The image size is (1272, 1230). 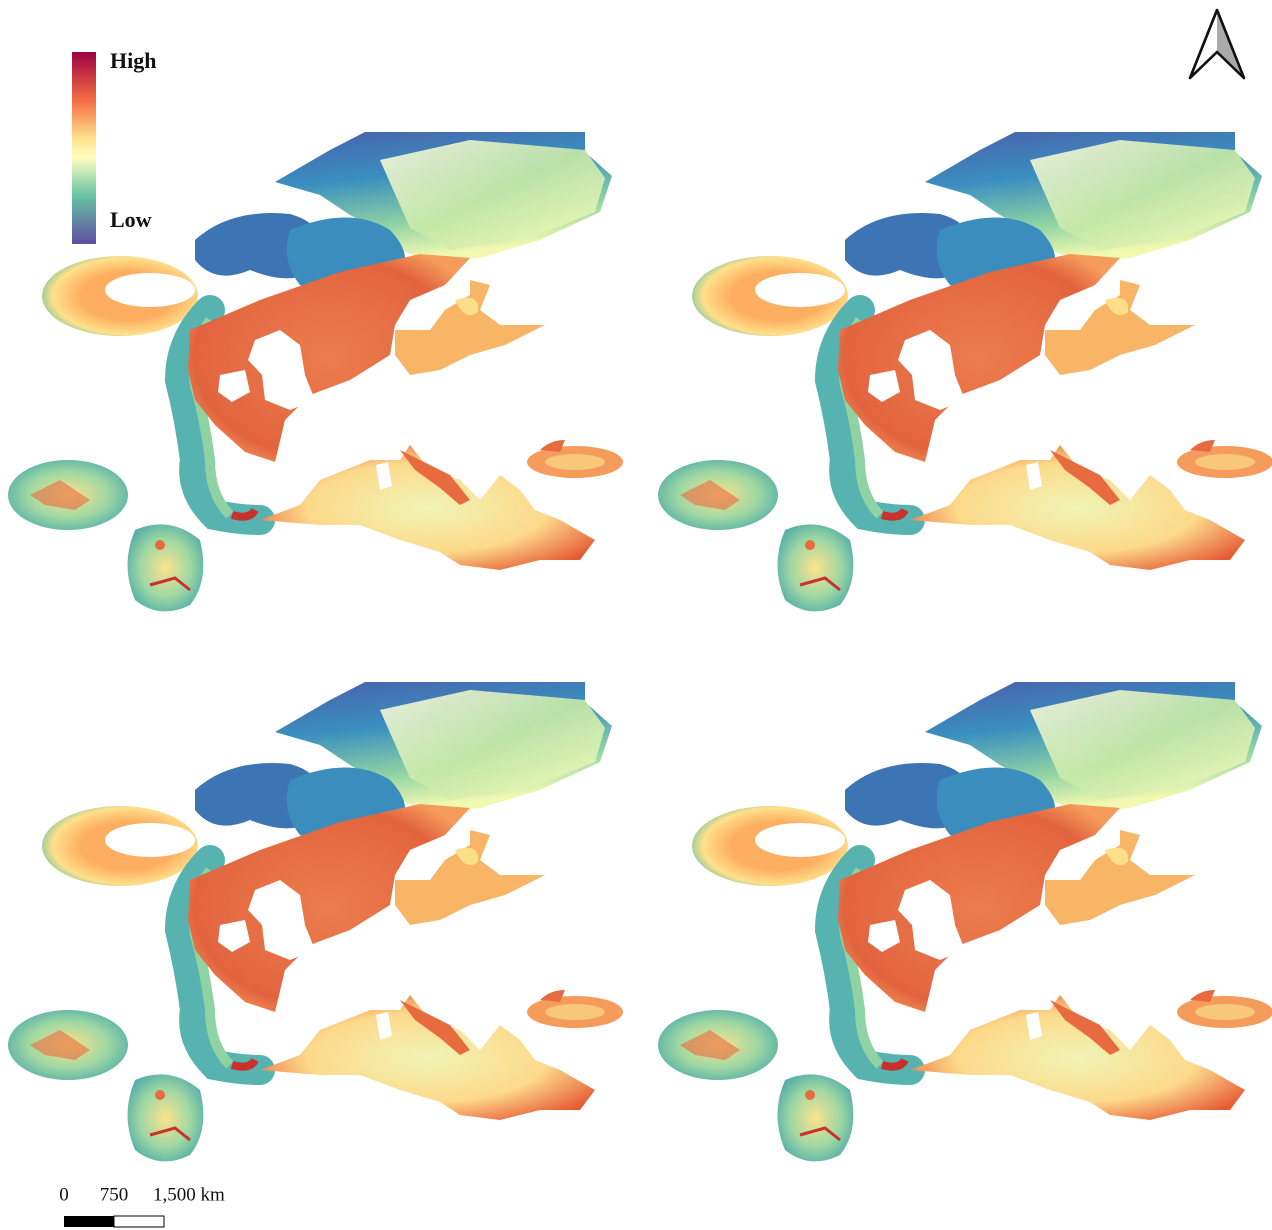 I want to click on scale-label-2: 1,500 km, so click(x=189, y=1194).